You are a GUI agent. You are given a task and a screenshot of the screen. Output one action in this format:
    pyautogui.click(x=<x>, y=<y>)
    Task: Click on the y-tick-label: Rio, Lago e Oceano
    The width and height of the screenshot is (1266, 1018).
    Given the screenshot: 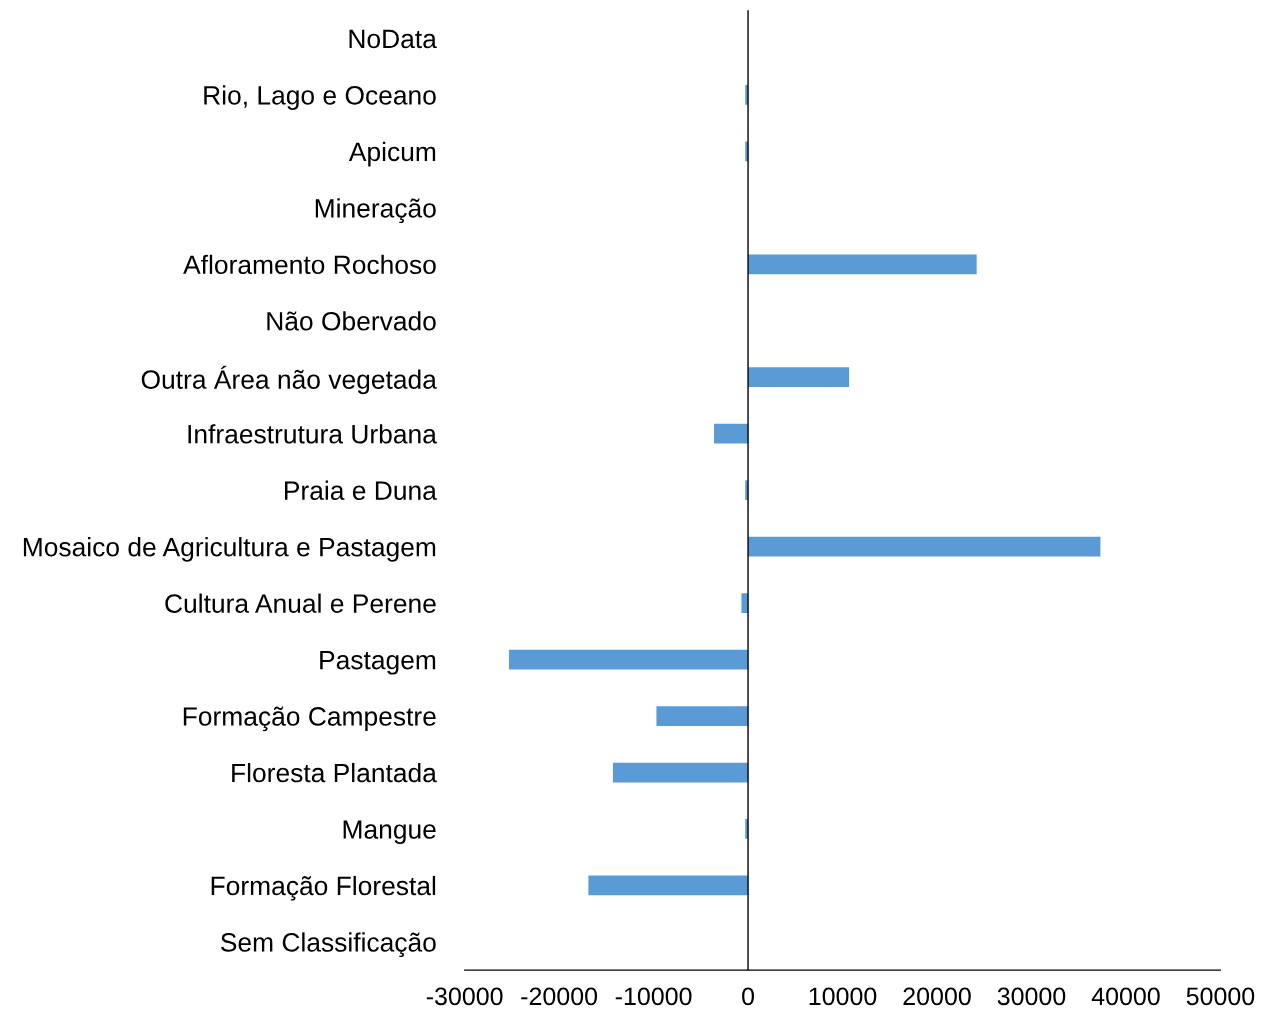 What is the action you would take?
    pyautogui.click(x=320, y=97)
    